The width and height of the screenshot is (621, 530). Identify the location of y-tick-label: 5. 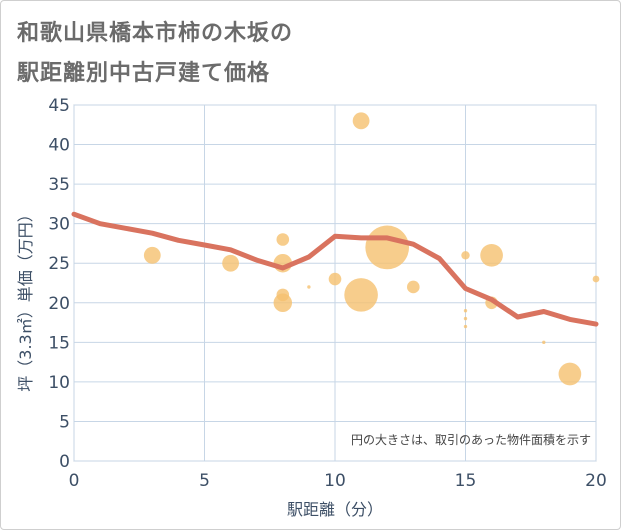
(64, 422).